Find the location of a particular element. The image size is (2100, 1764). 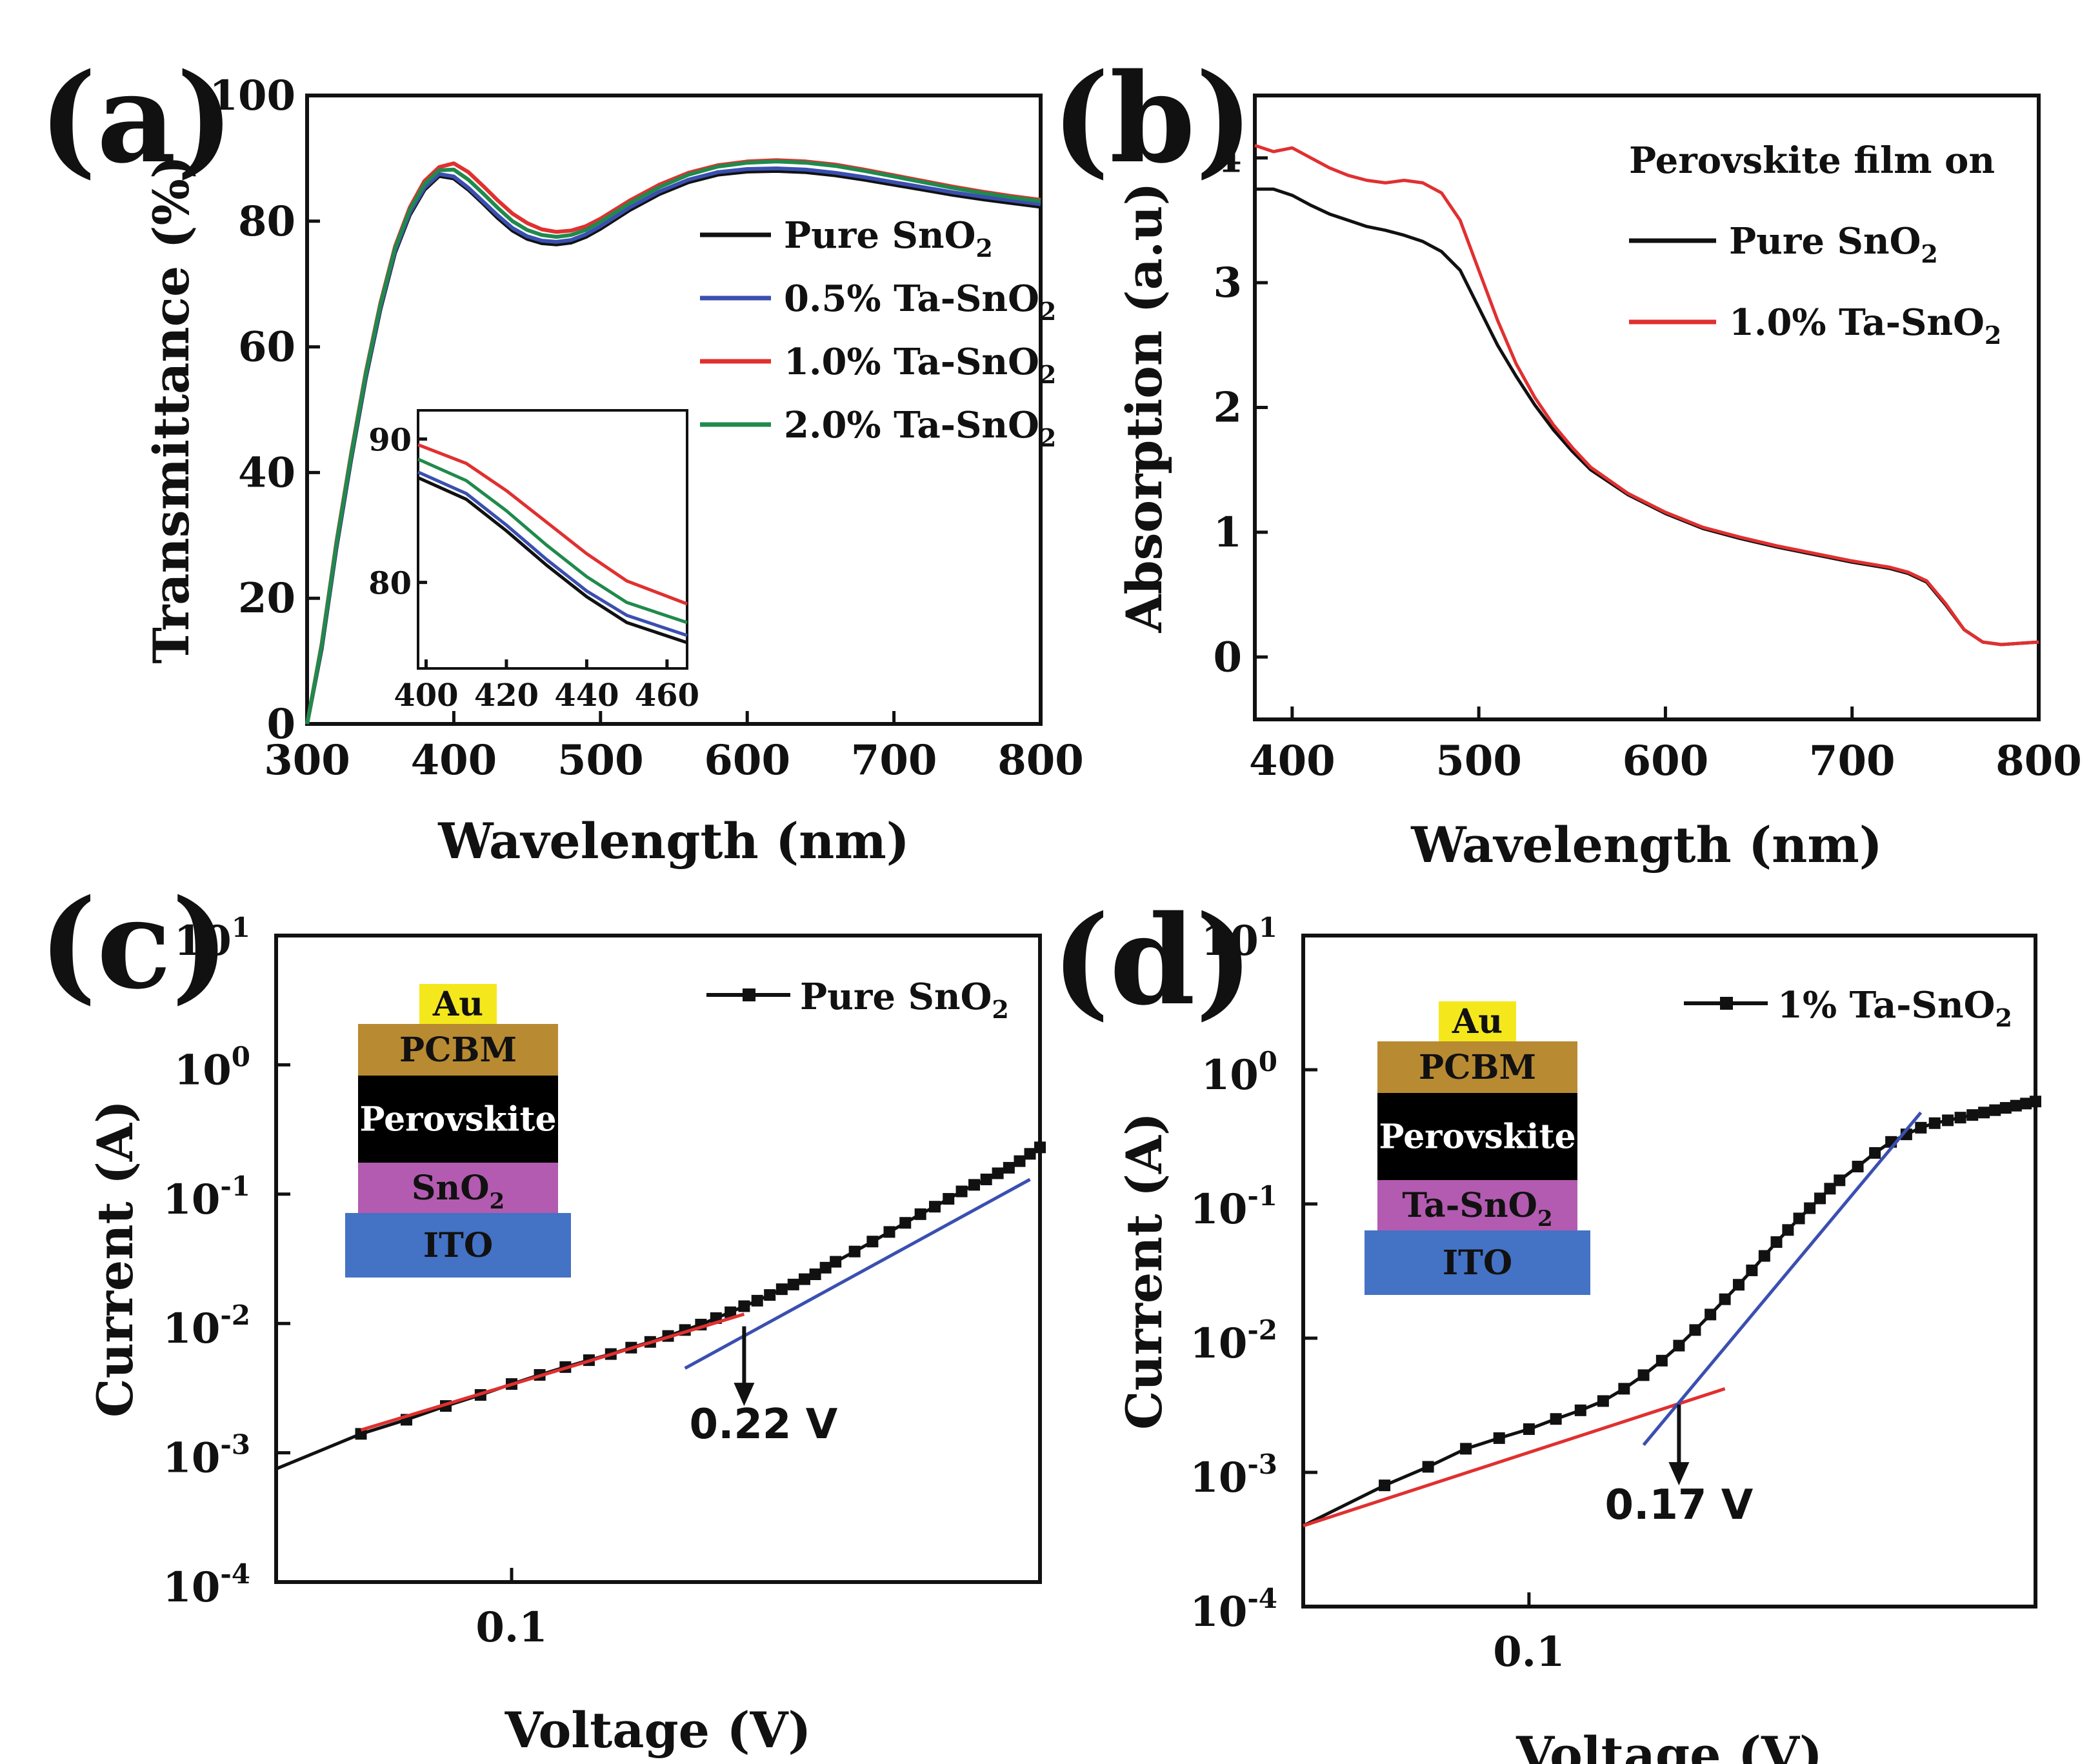

inset-series-line is located at coordinates (552, 541).